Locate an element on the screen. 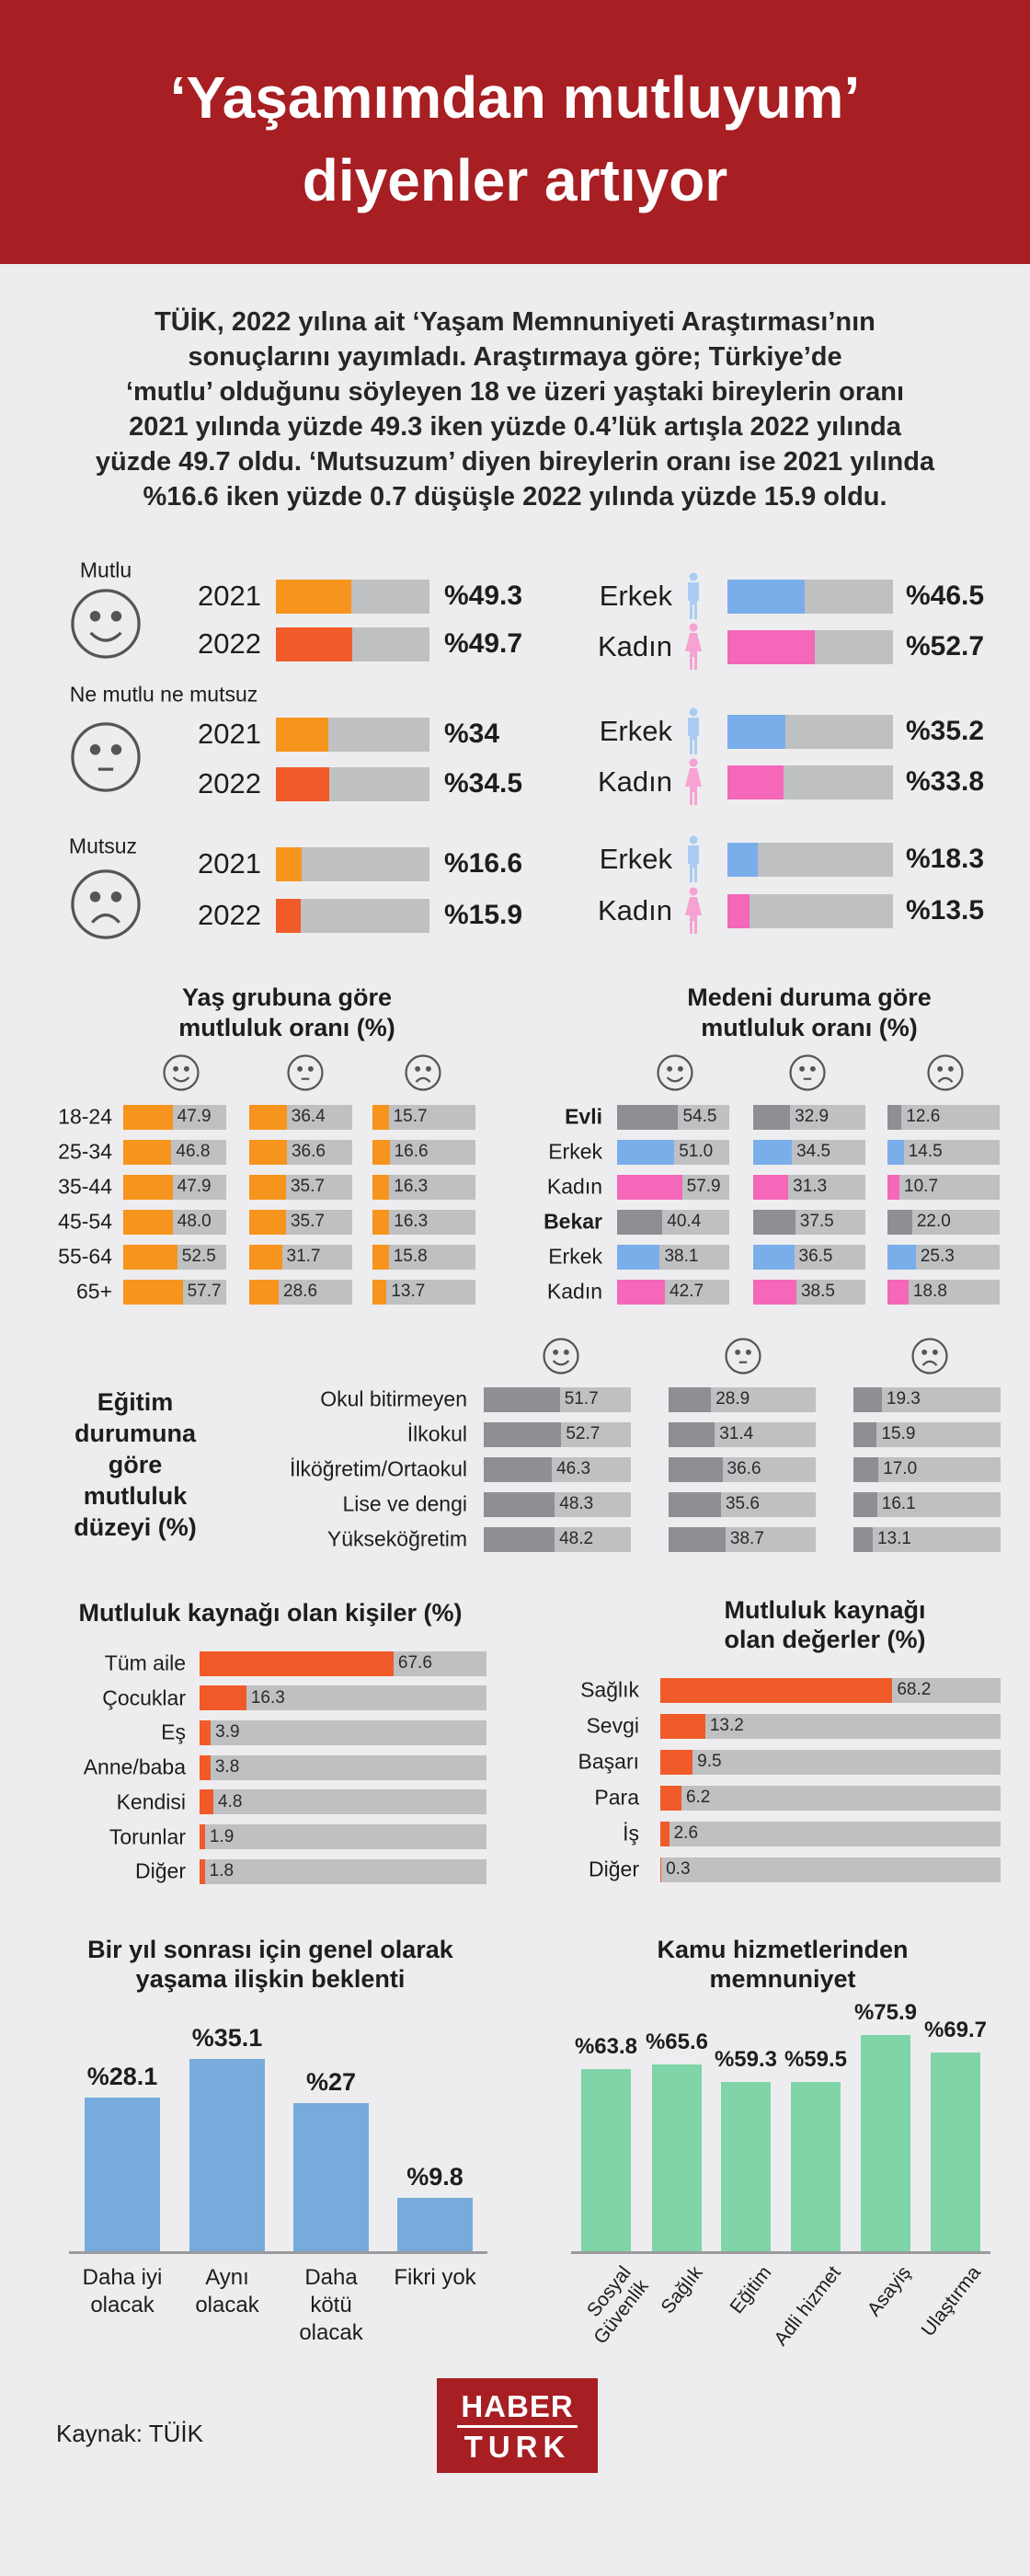 The image size is (1030, 2576). value-source-bar-value: 0.3 is located at coordinates (678, 1869).